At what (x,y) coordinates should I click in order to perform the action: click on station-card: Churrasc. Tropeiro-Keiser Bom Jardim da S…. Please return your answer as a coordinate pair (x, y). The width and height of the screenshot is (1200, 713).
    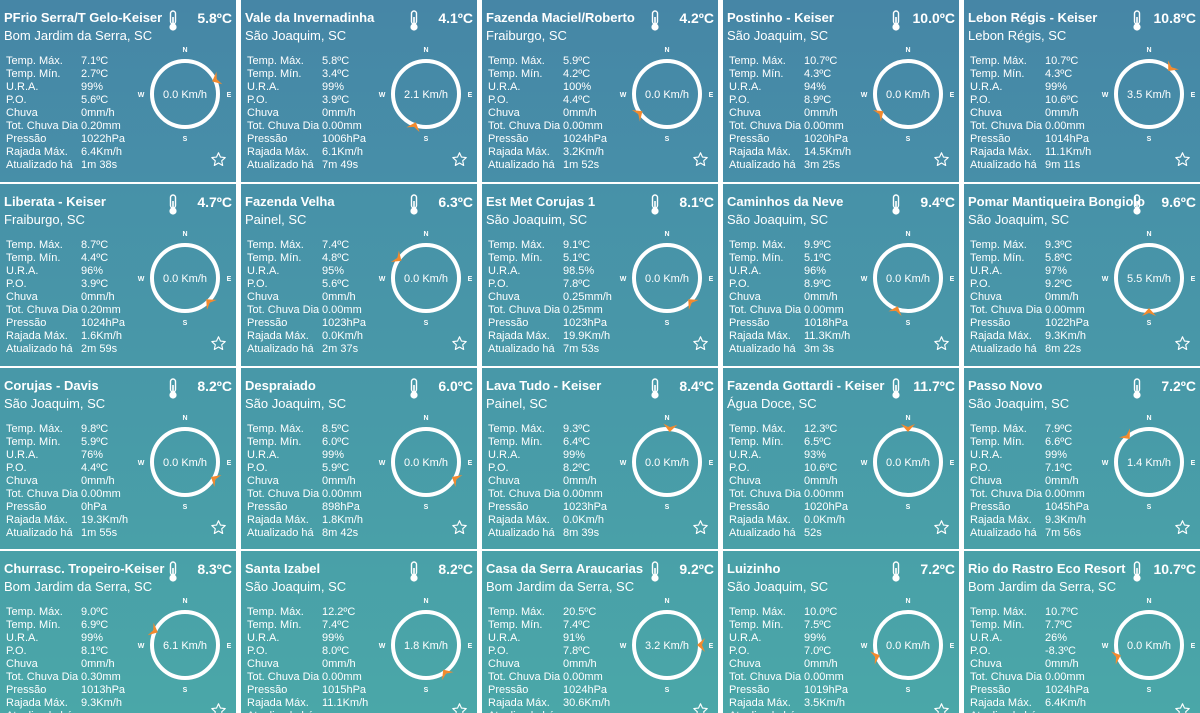
    Looking at the image, I should click on (118, 632).